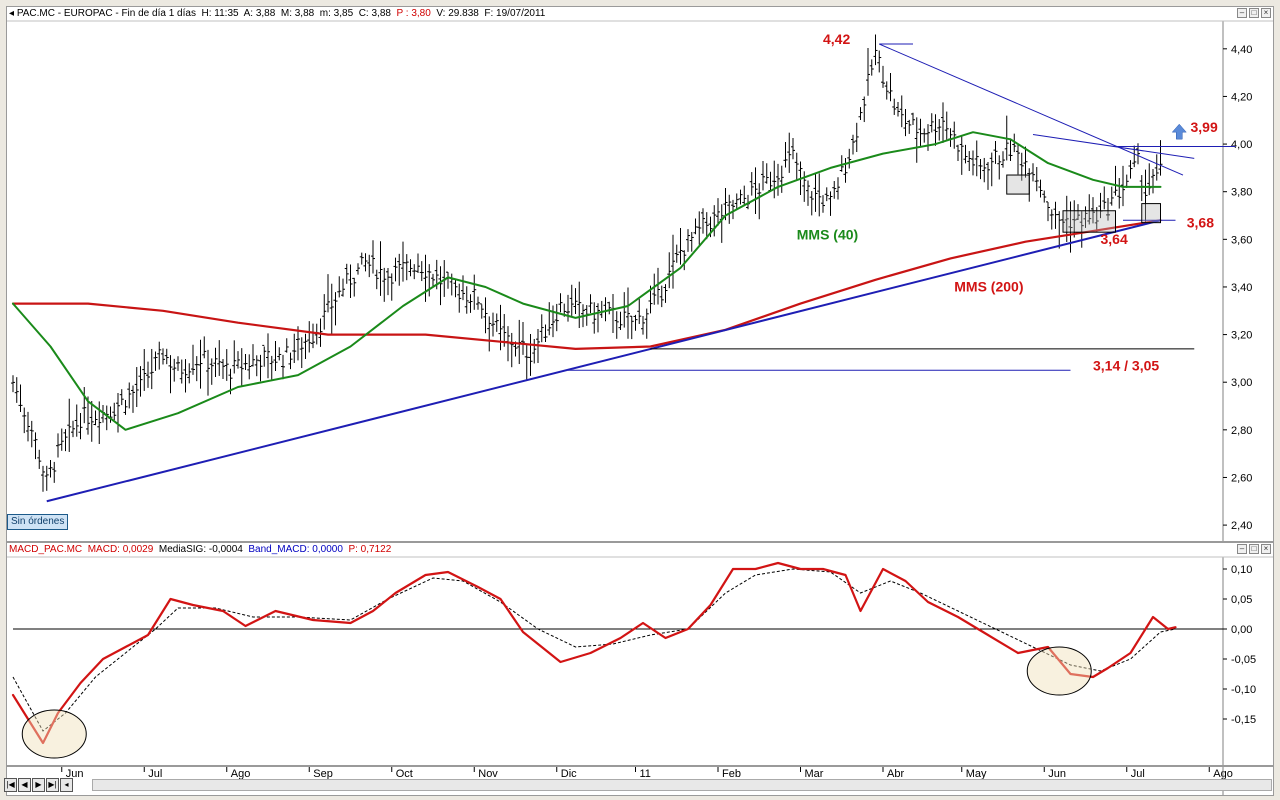 This screenshot has height=800, width=1280. Describe the element at coordinates (10, 785) in the screenshot. I see `first-icon: |◀` at that location.